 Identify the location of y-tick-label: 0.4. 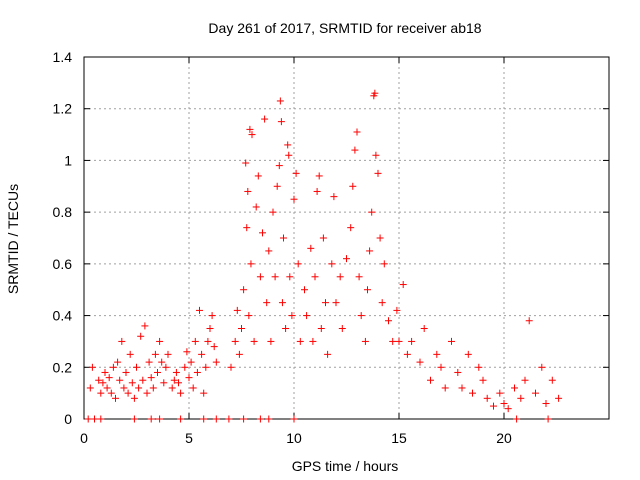
(63, 316).